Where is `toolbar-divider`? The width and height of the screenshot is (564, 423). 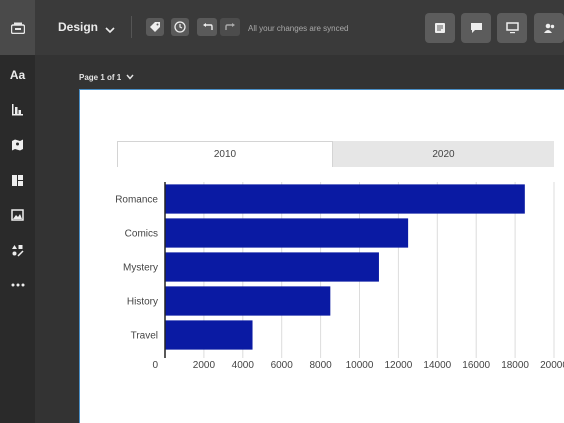 toolbar-divider is located at coordinates (131, 27).